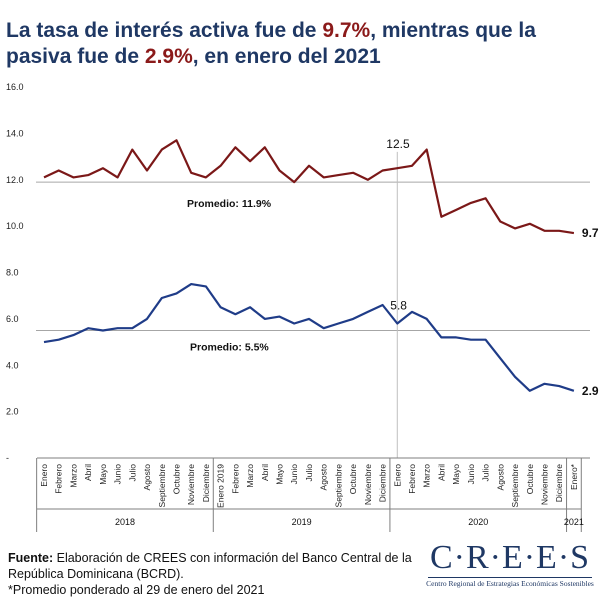 Image resolution: width=599 pixels, height=600 pixels. I want to click on title-passive-value: 2.9%, so click(168, 56).